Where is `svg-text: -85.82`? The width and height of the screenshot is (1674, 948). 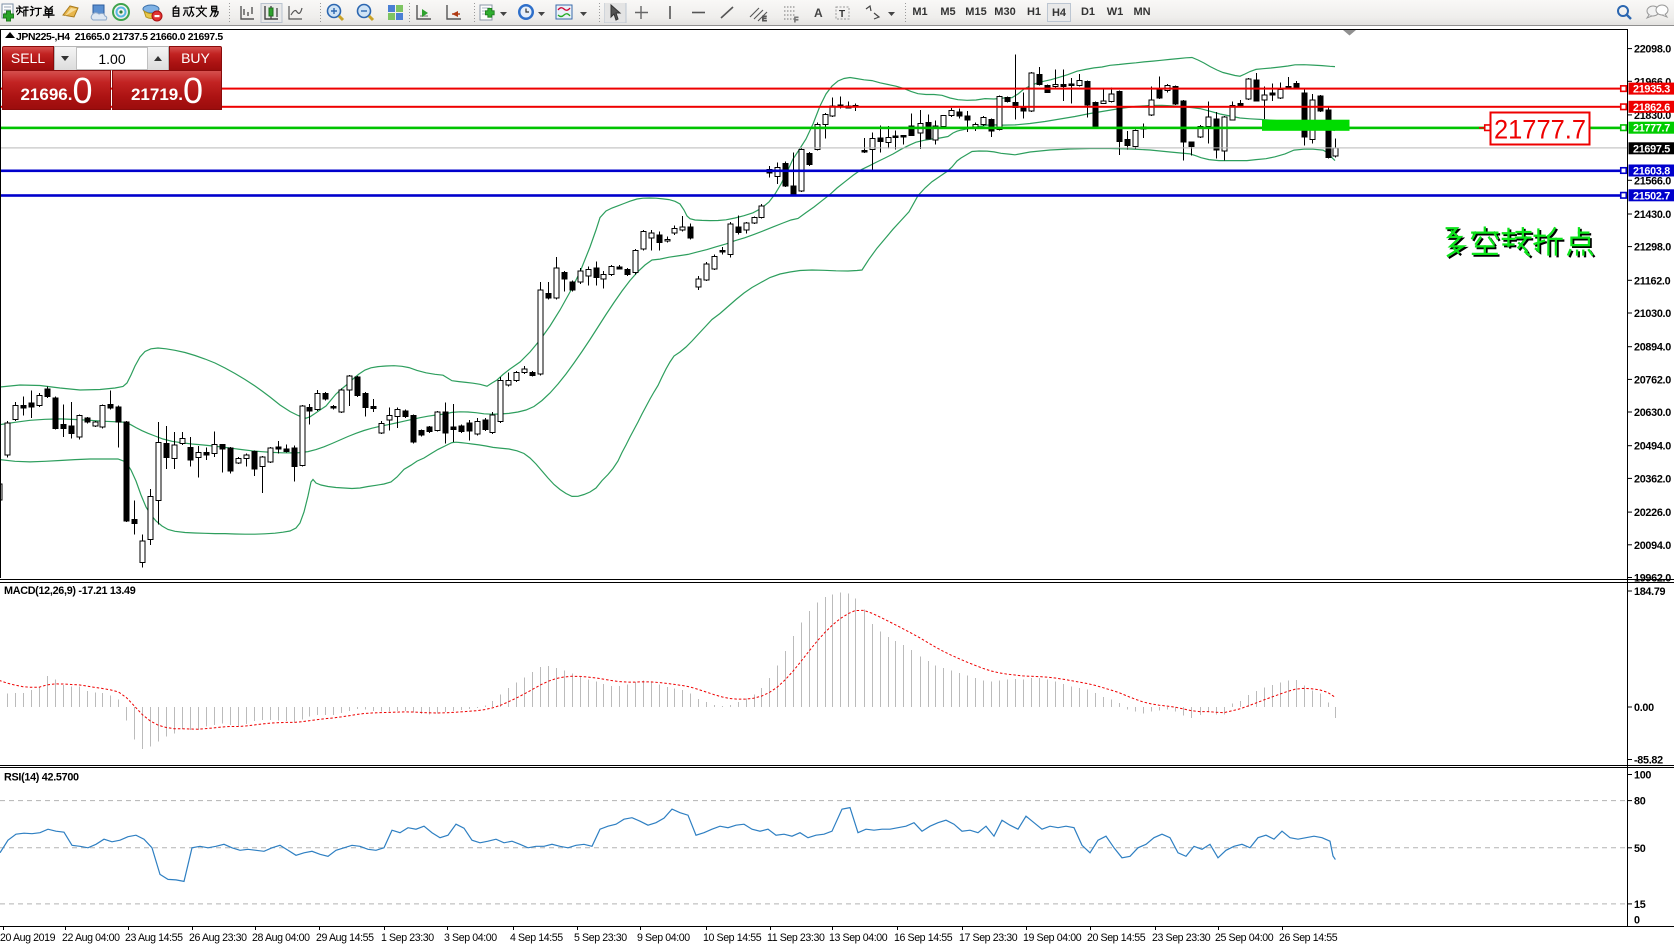
svg-text: -85.82 is located at coordinates (1648, 761).